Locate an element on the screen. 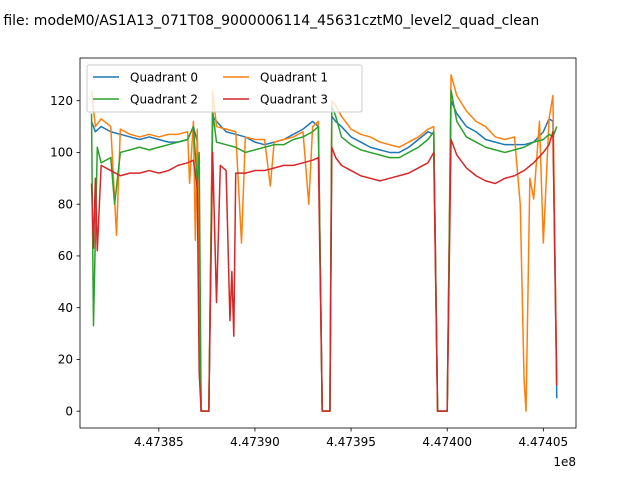  y-tick-label: 40 is located at coordinates (65, 308).